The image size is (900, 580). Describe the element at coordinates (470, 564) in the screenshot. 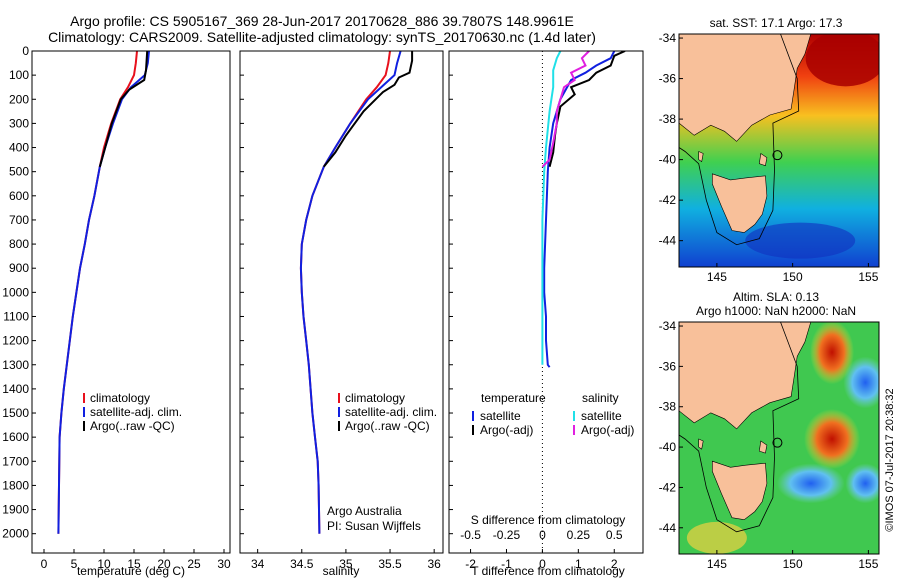

I see `x-tick-label-0: -2` at that location.